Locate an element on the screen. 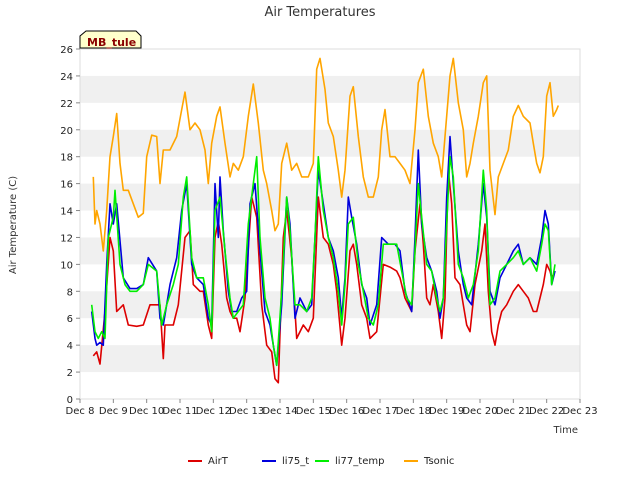  y-axis-label: Air Temperature (C) is located at coordinates (13, 225).